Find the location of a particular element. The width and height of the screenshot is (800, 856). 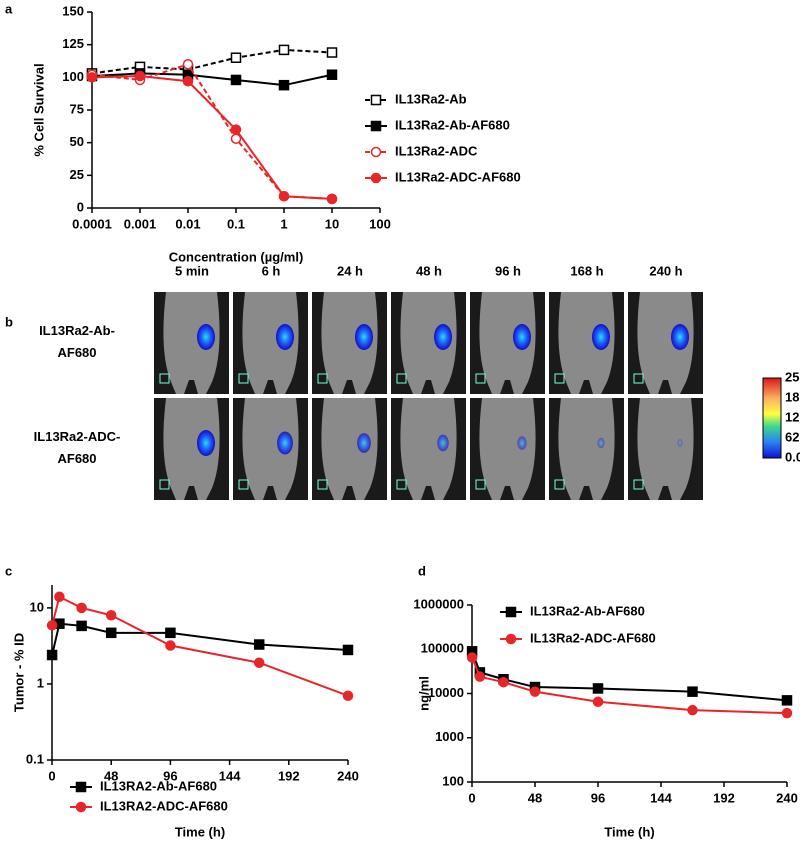

y-tick-label: 0.1 is located at coordinates (35, 758).